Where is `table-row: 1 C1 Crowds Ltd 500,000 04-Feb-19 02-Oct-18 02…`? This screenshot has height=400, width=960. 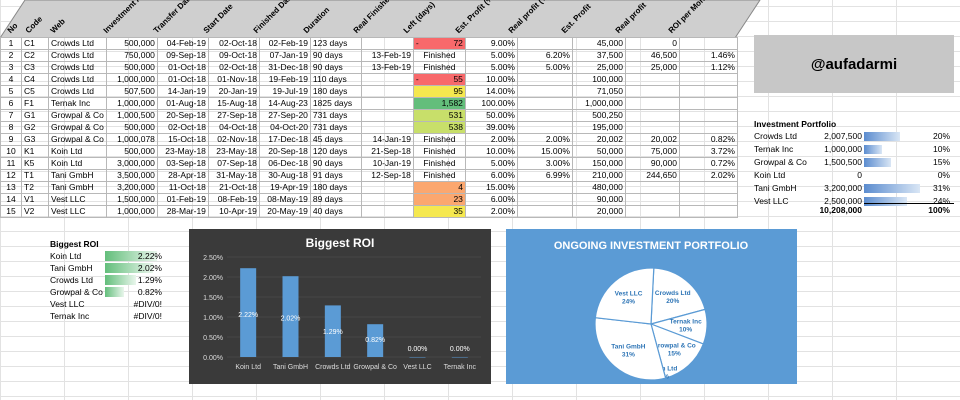 table-row: 1 C1 Crowds Ltd 500,000 04-Feb-19 02-Oct-18 02… is located at coordinates (369, 43).